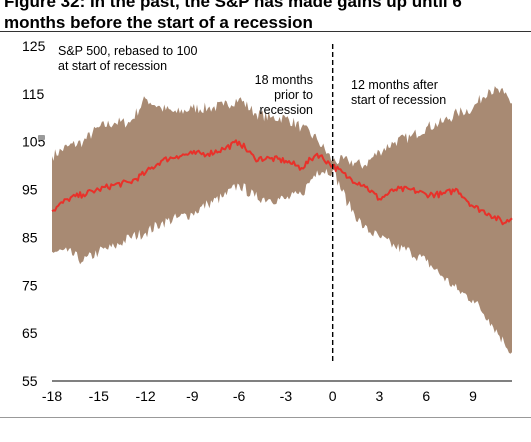 This screenshot has width=531, height=442. I want to click on x-tick-label: 3, so click(380, 396).